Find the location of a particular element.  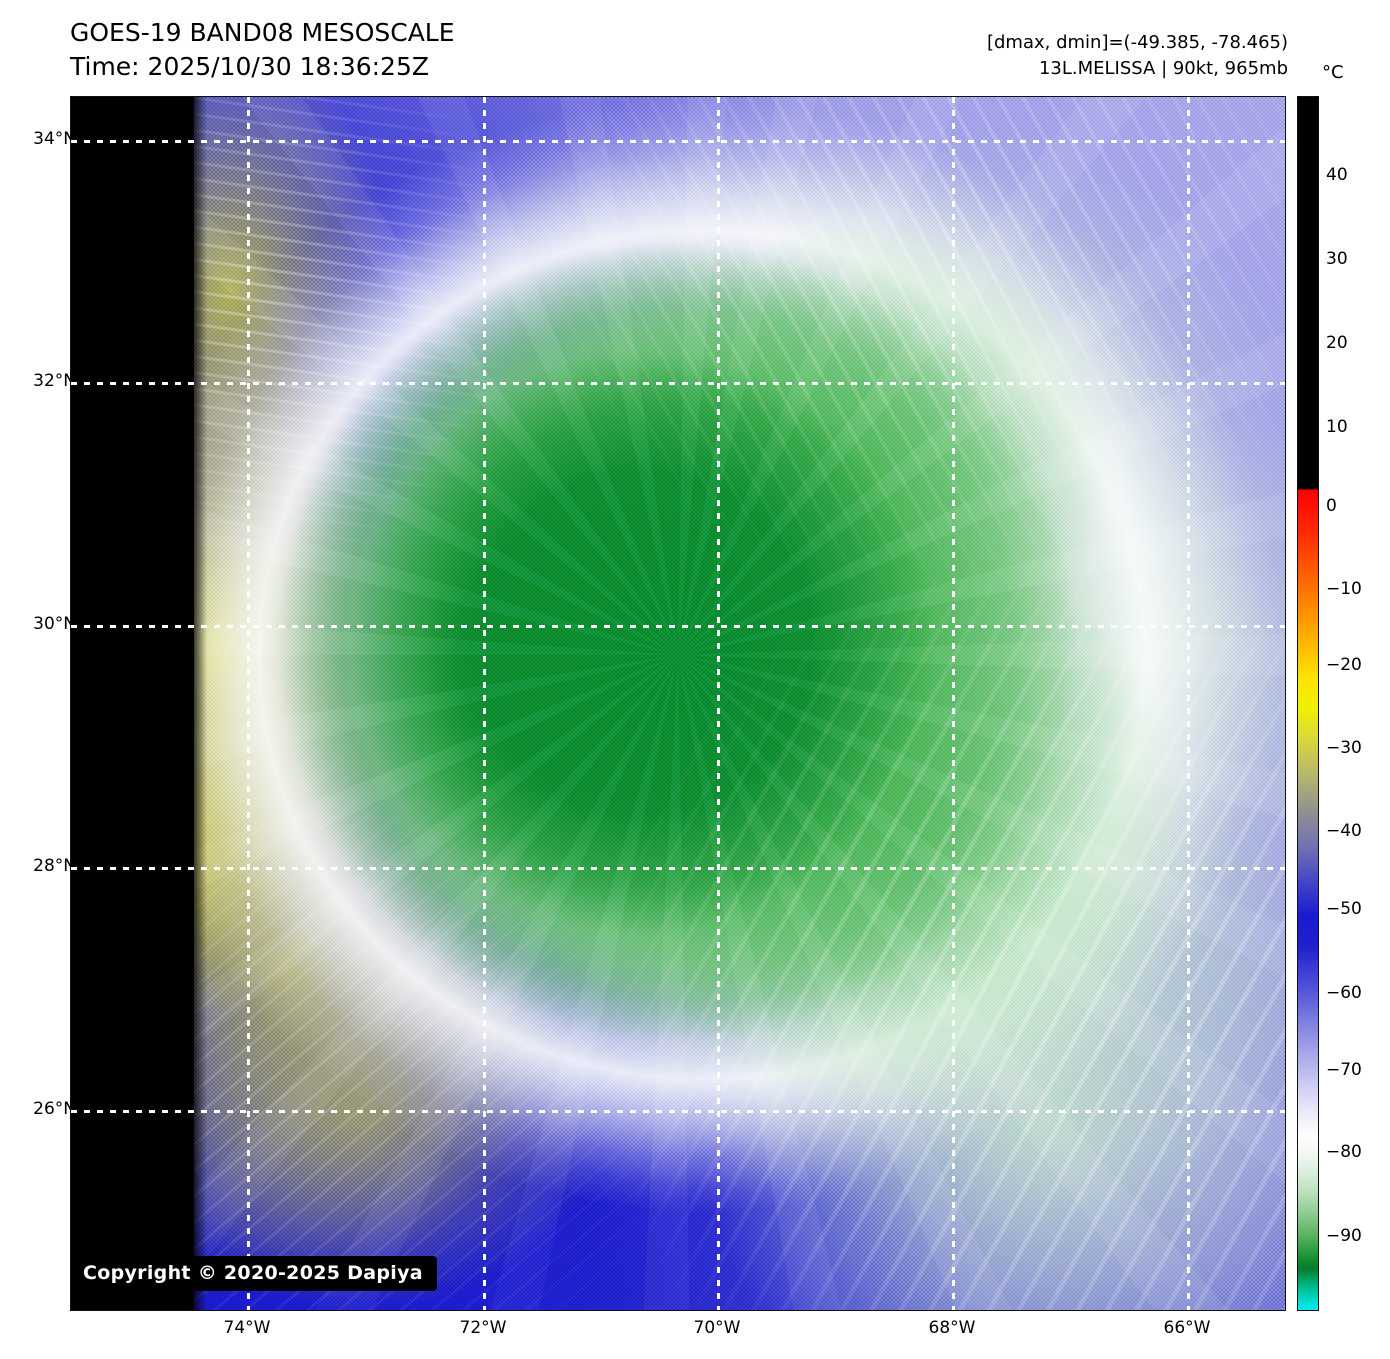

lon-tick-68: 68°W is located at coordinates (952, 1328).